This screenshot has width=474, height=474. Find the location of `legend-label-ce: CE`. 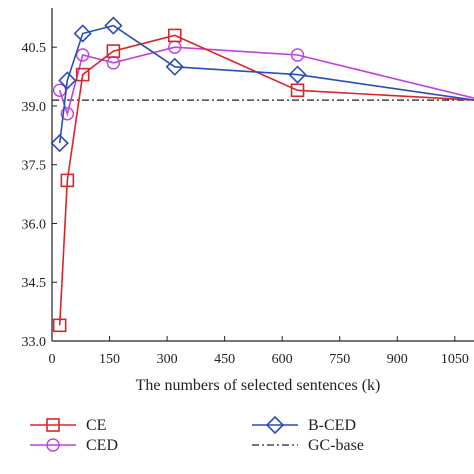

legend-label-ce: CE is located at coordinates (96, 425).